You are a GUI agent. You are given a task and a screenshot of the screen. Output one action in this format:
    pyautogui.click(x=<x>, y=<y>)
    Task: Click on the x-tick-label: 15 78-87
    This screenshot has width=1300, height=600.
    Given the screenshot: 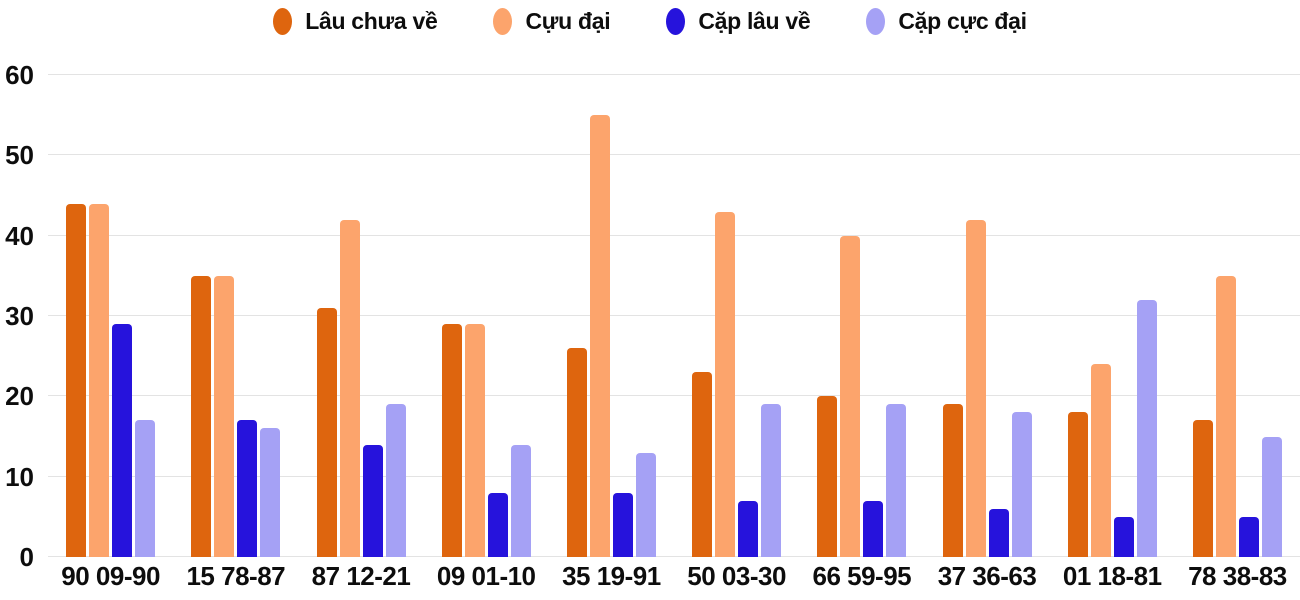 What is the action you would take?
    pyautogui.click(x=236, y=576)
    